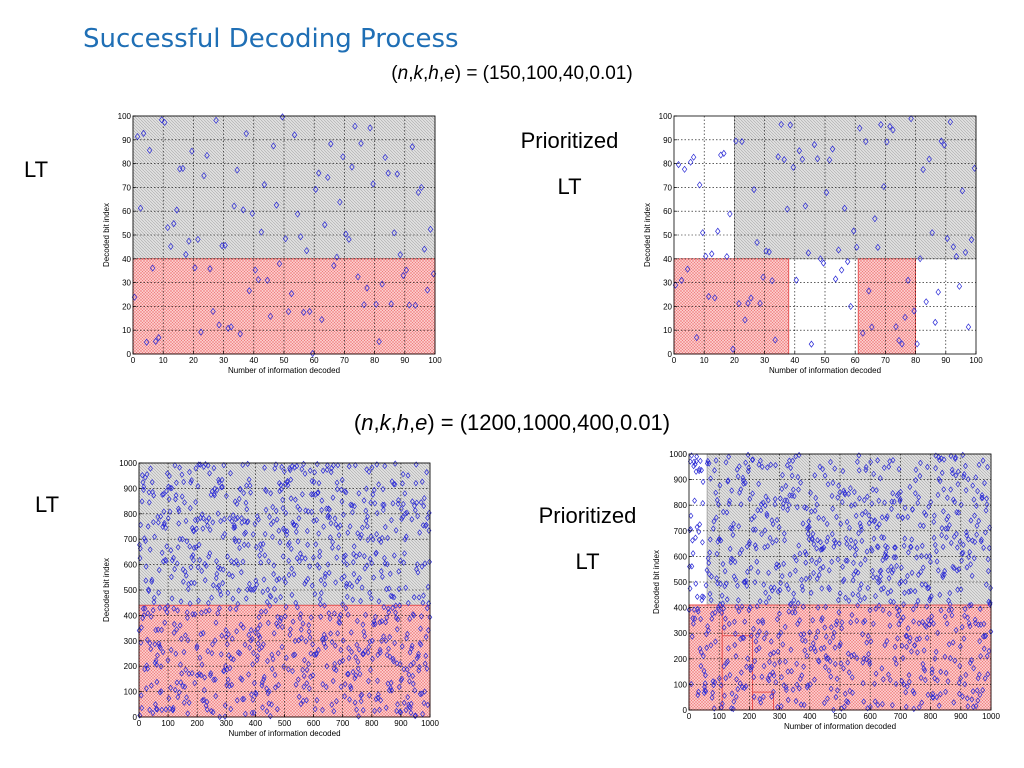 The image size is (1024, 768). Describe the element at coordinates (961, 716) in the screenshot. I see `x-tick-label: 900` at that location.